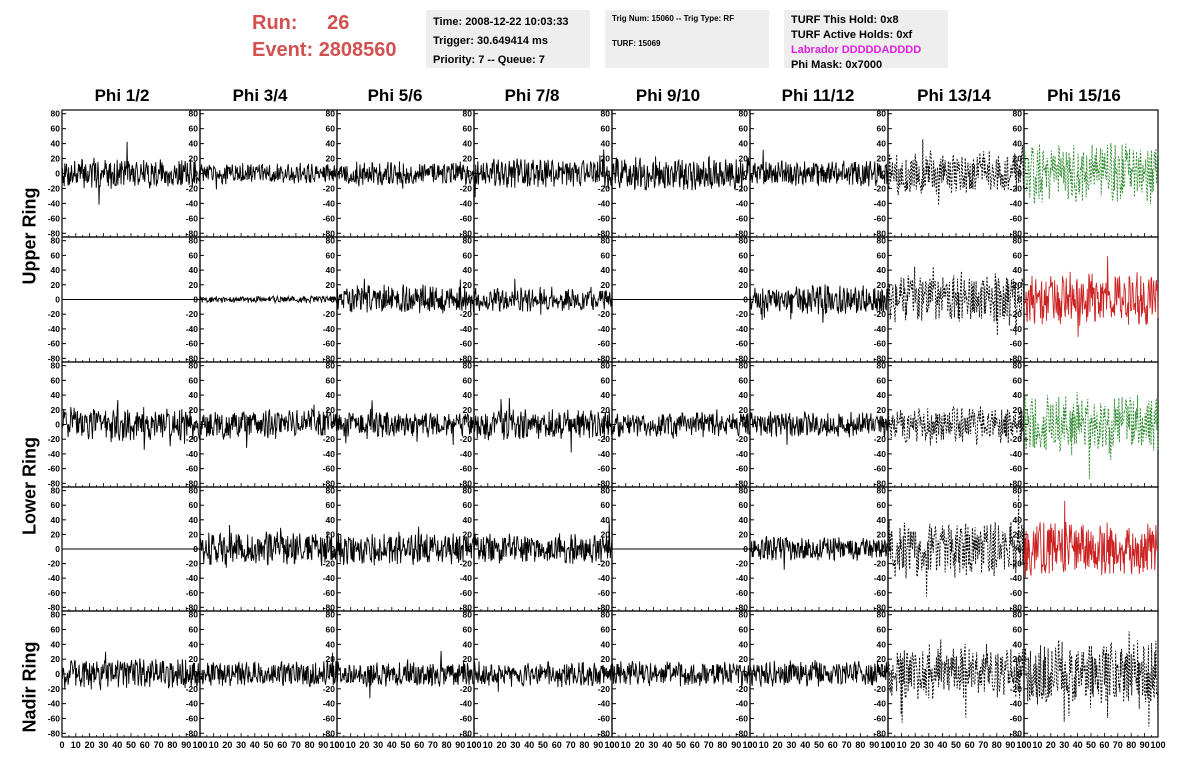  What do you see at coordinates (172, 745) in the screenshot?
I see `xtick-label-c0: 80` at bounding box center [172, 745].